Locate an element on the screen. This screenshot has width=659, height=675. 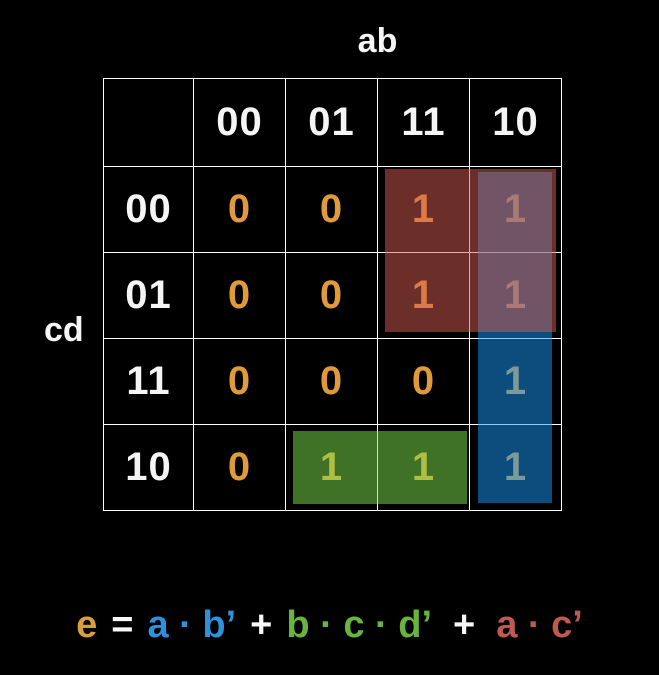
row-header: 01 is located at coordinates (148, 295).